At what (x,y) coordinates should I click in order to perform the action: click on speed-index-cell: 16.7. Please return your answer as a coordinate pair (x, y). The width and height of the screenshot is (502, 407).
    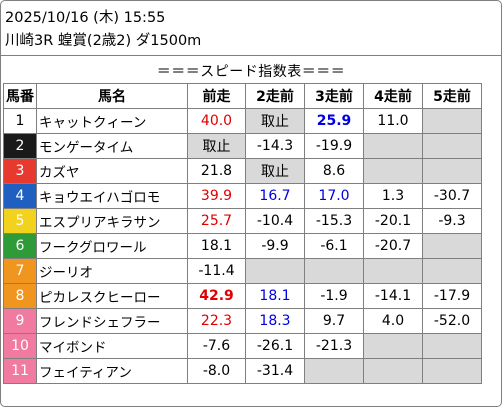
    Looking at the image, I should click on (275, 196).